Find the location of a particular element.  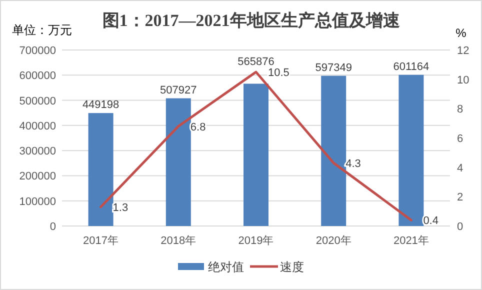

y2-tick-label: 4 is located at coordinates (460, 168).